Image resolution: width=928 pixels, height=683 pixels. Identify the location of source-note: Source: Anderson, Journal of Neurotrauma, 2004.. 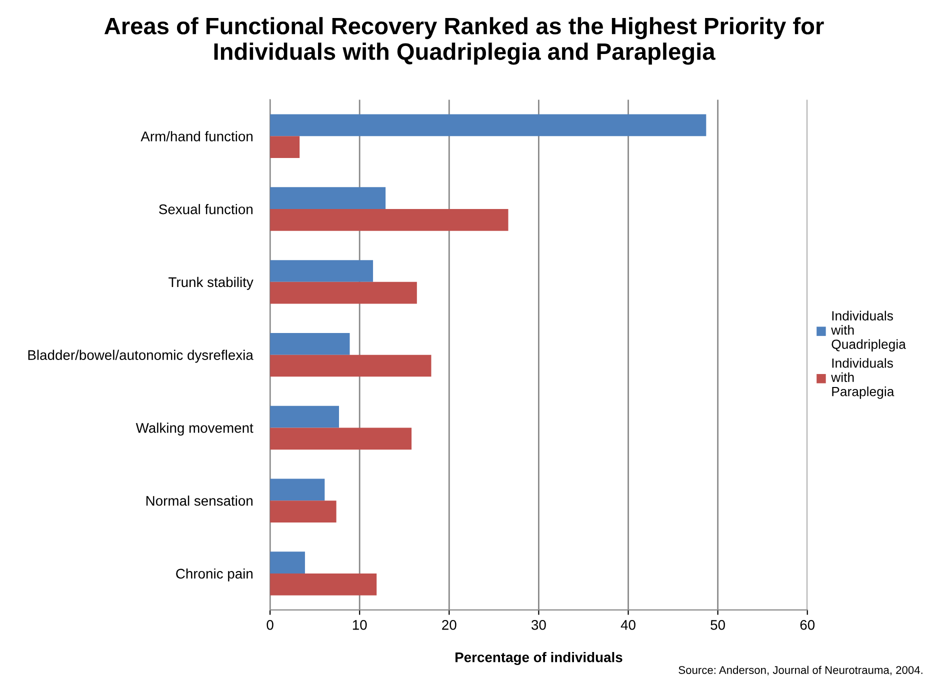
(800, 671).